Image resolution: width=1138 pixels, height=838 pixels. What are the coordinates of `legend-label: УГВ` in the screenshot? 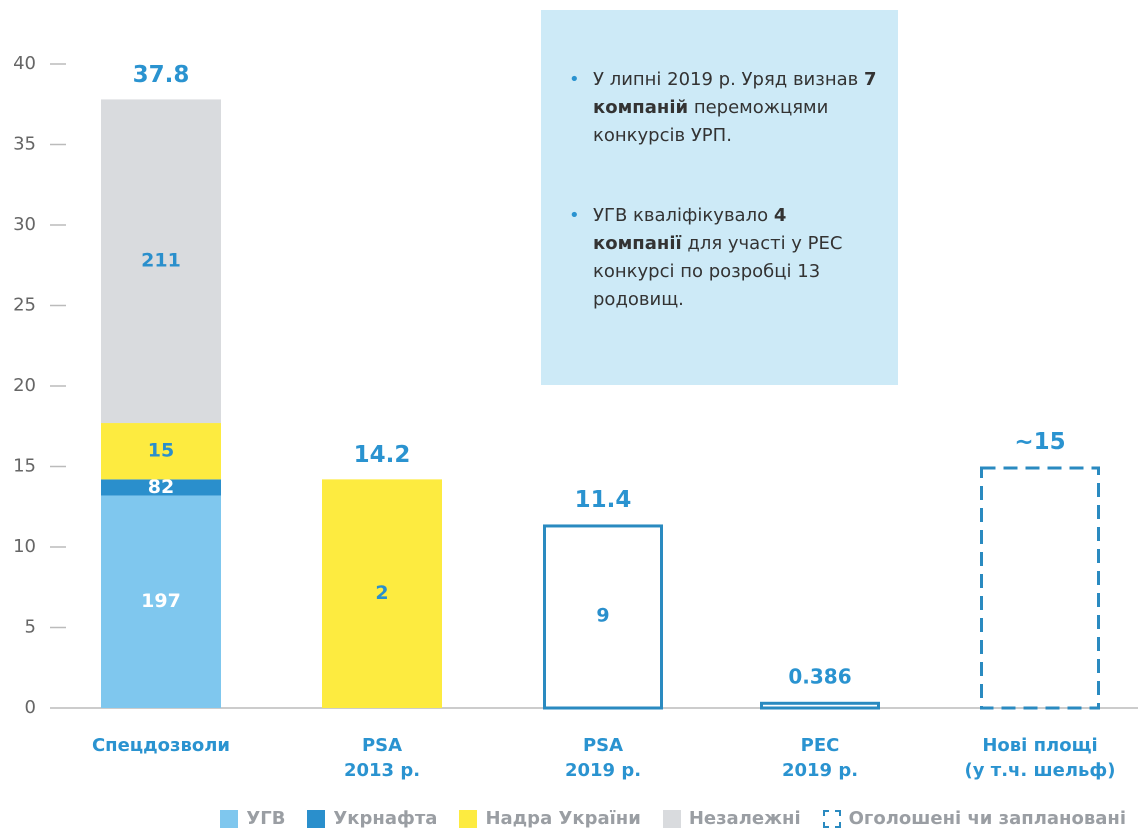 It's located at (266, 818).